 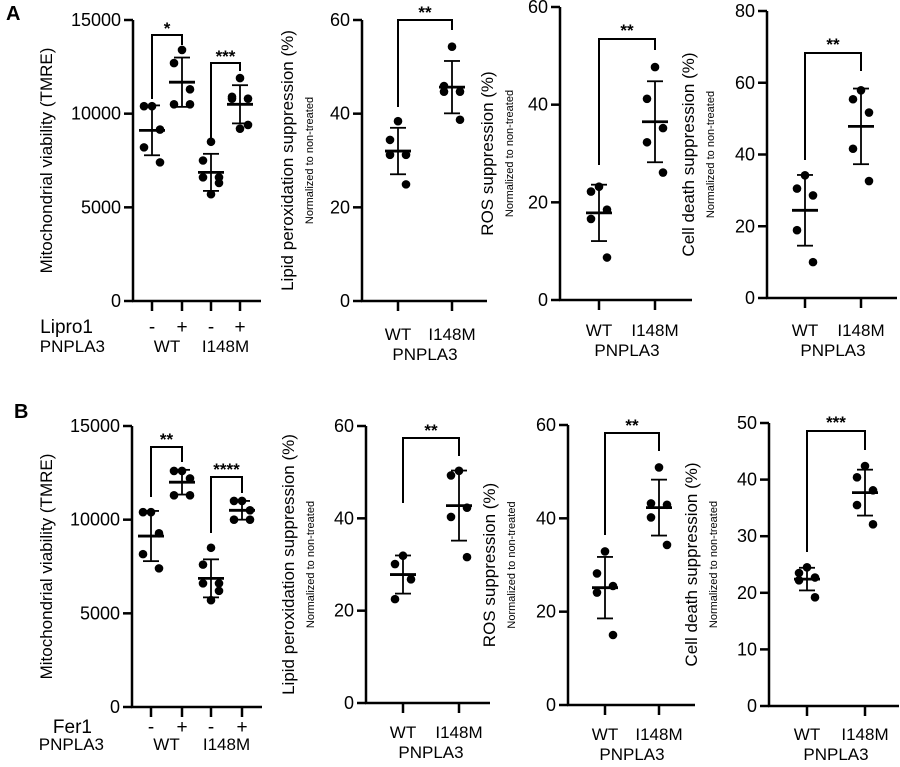 I want to click on y-axis-label: Lipid peroxidation suppression (%), so click(x=288, y=564).